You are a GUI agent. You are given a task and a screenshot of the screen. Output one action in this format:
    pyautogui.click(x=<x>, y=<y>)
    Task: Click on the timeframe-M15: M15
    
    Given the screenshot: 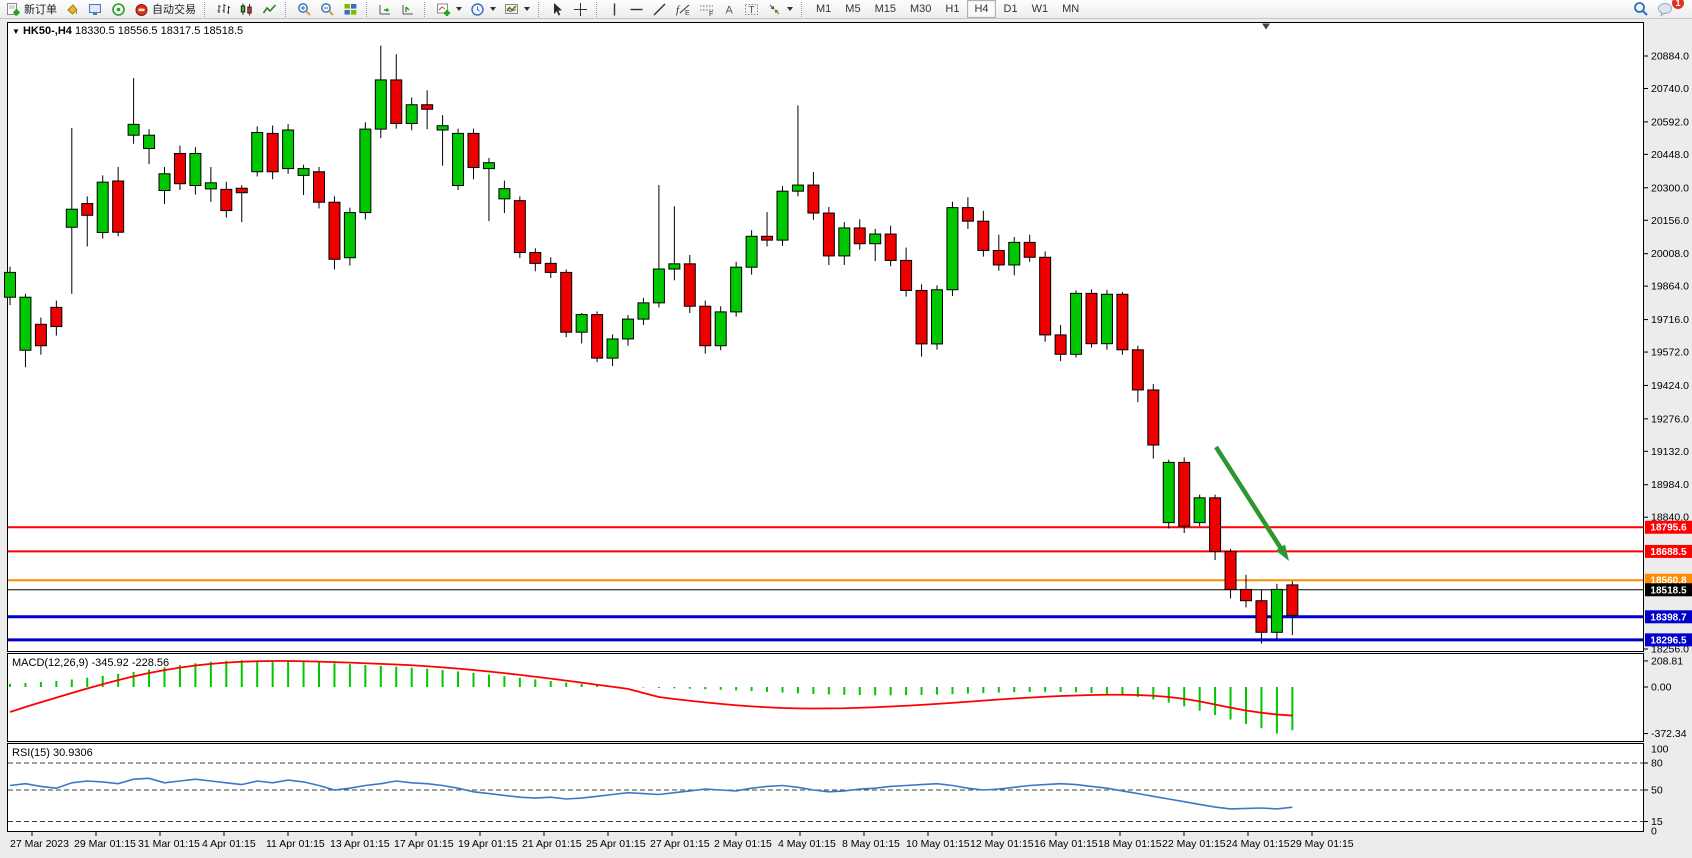 What is the action you would take?
    pyautogui.click(x=885, y=9)
    